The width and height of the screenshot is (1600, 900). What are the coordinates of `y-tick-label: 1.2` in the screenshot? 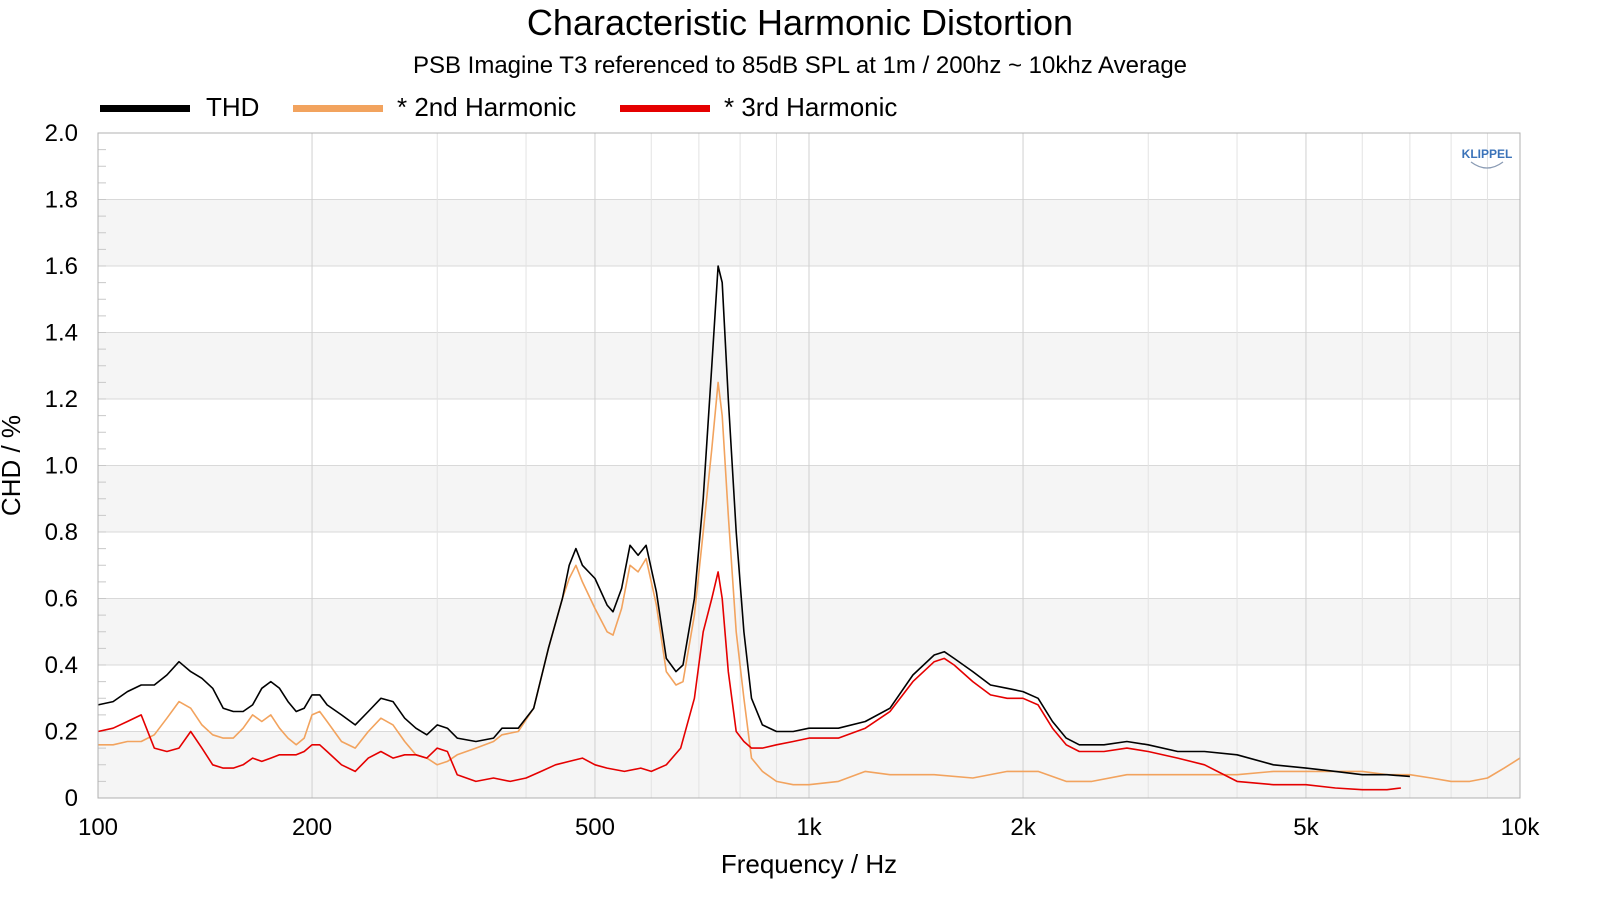 It's located at (61, 399).